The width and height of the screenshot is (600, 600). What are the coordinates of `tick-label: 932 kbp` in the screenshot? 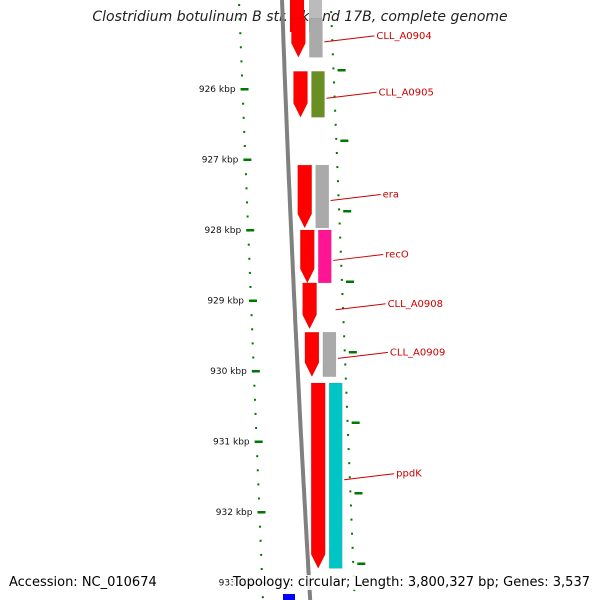 It's located at (234, 513).